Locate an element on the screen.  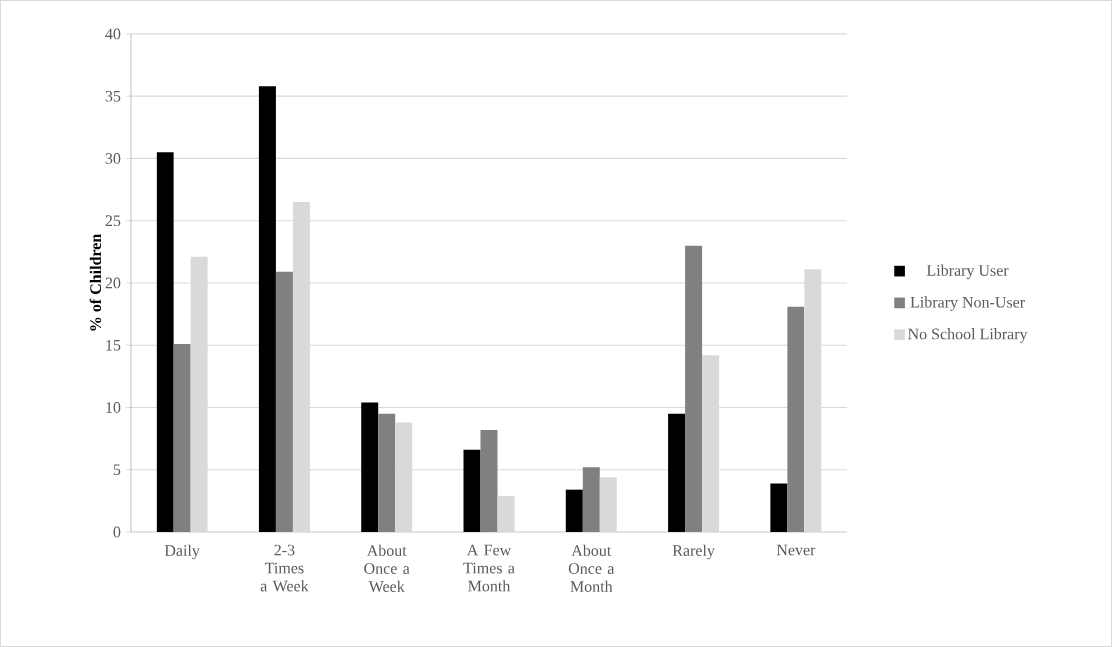
y-tick-label: 25 is located at coordinates (113, 221).